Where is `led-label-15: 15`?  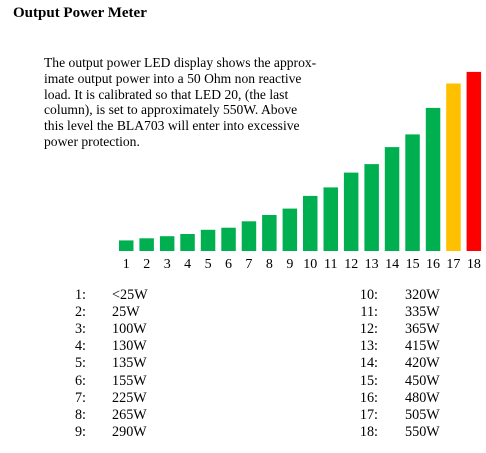
led-label-15: 15 is located at coordinates (413, 264).